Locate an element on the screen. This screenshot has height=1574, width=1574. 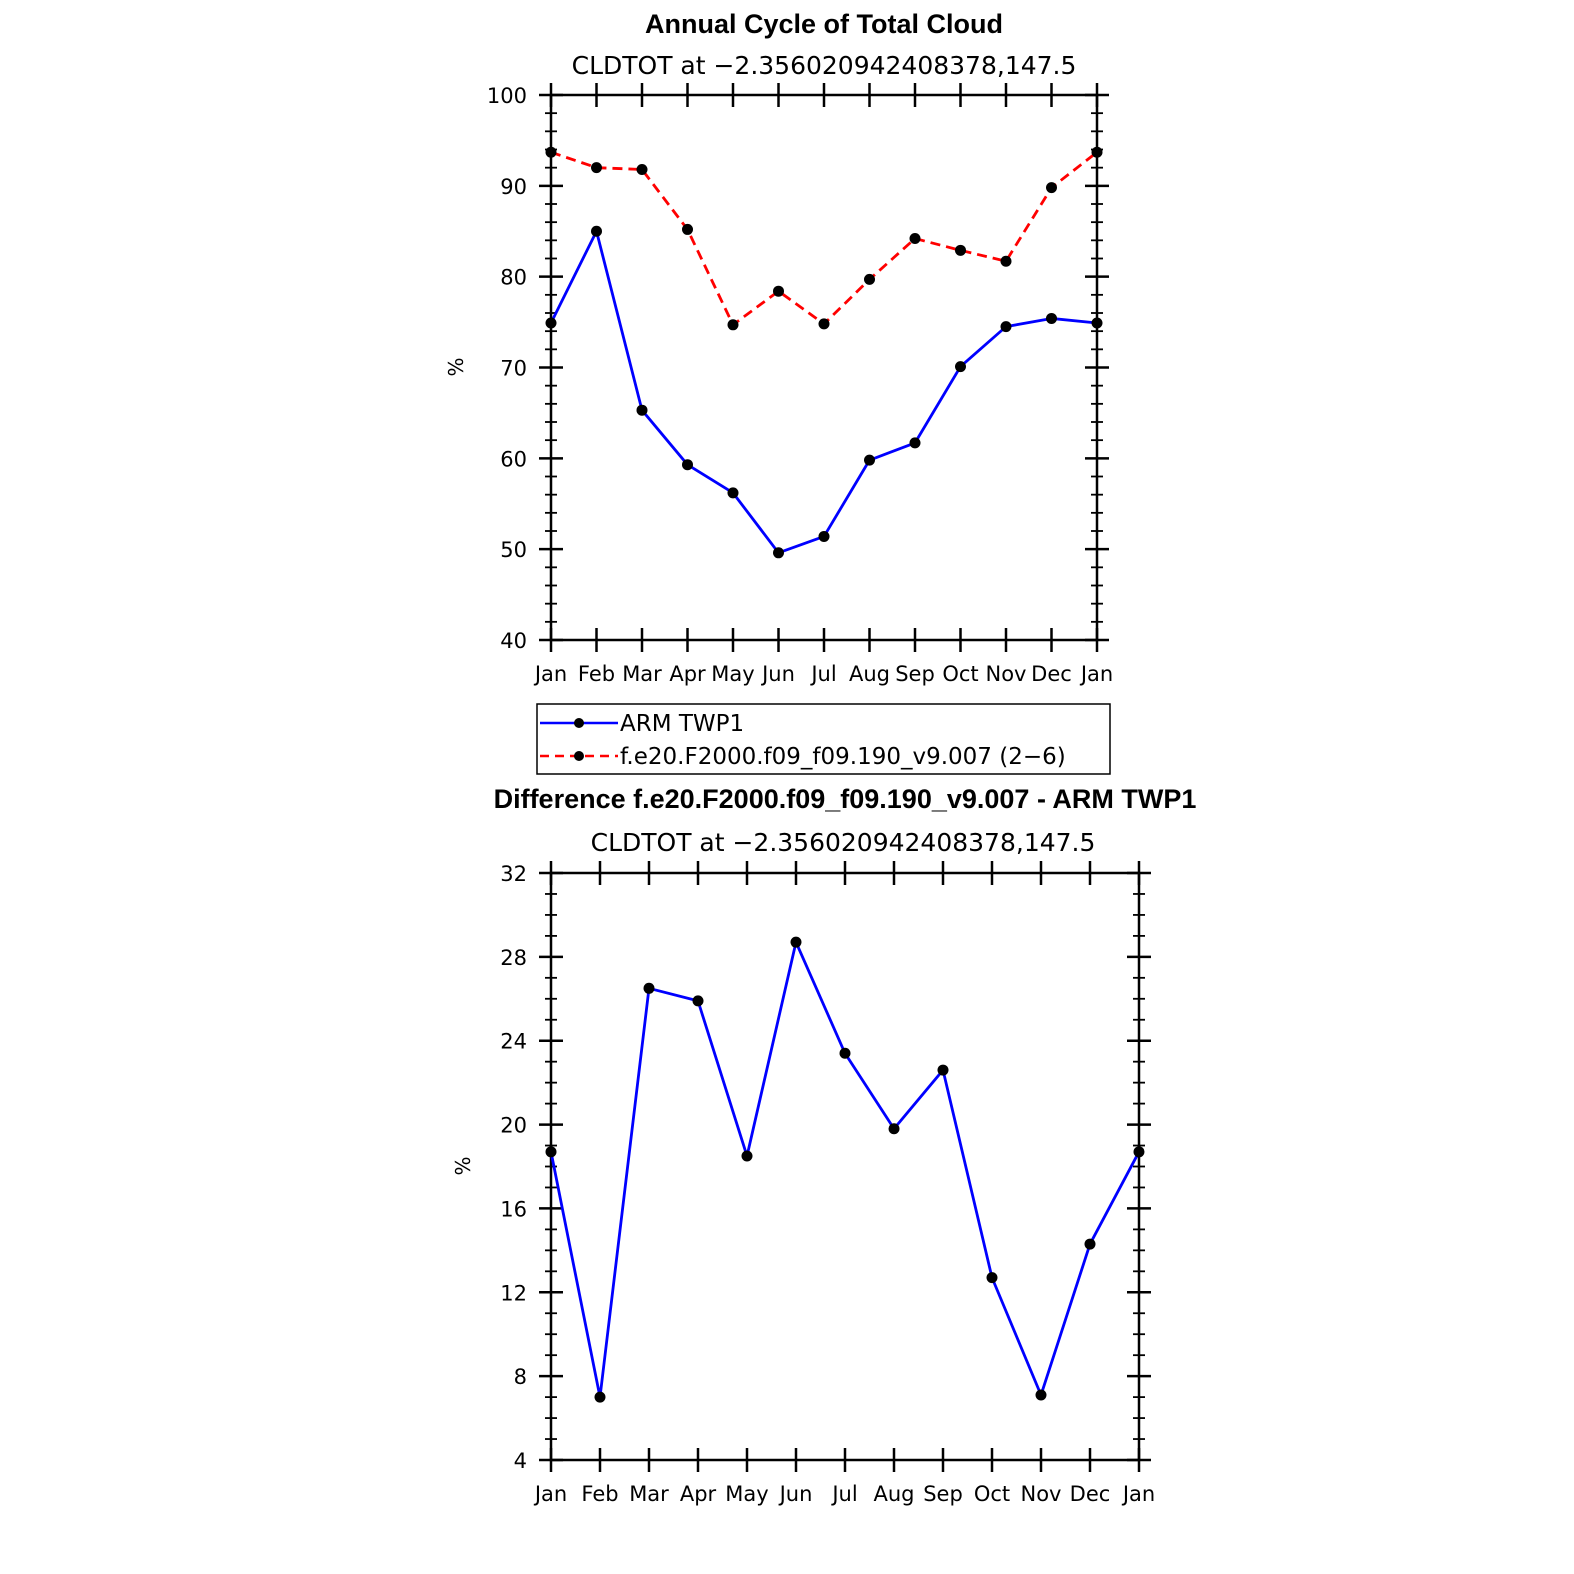
chart1-title: Annual Cycle of Total Cloud is located at coordinates (824, 24).